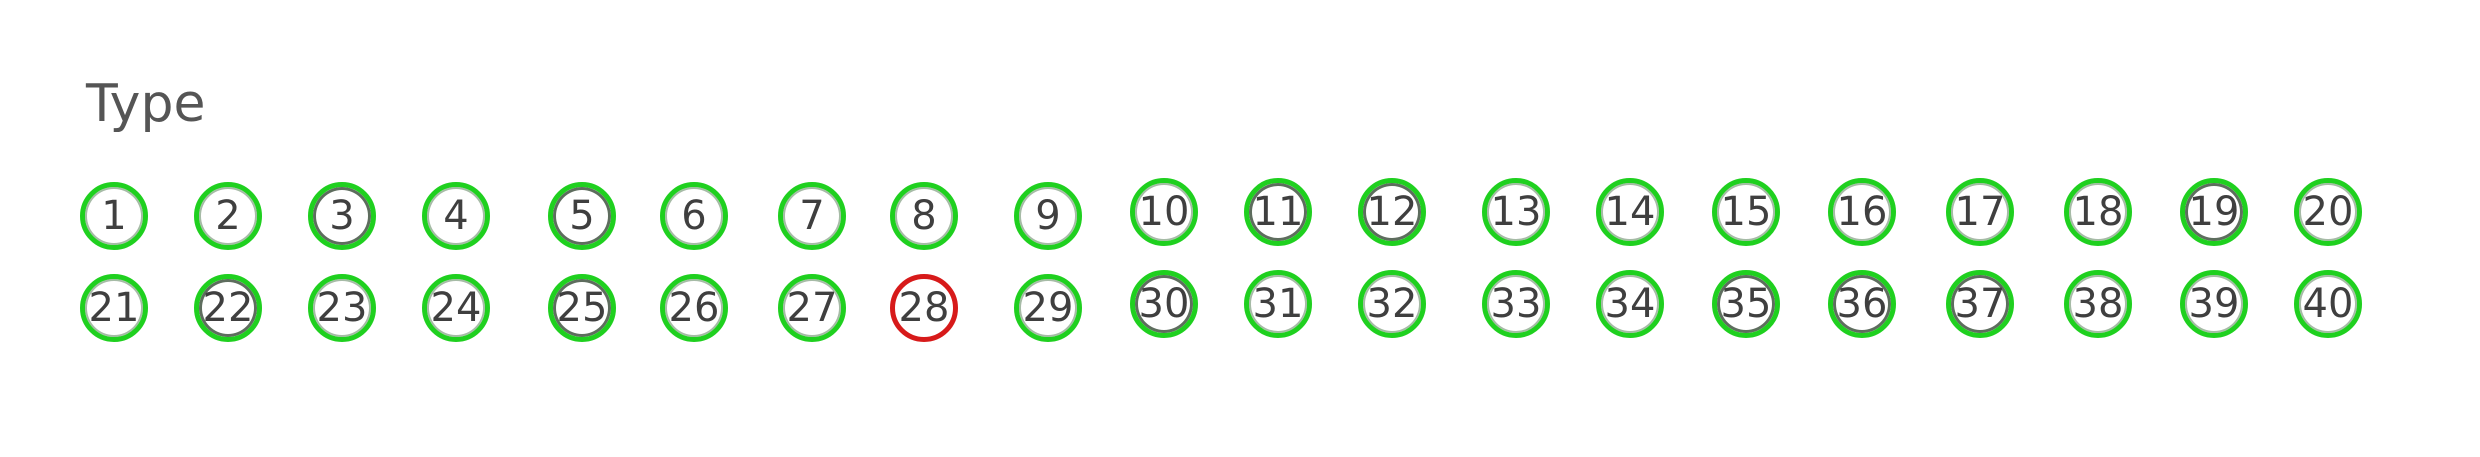 Image resolution: width=2480 pixels, height=457 pixels. I want to click on question-button-6: 6, so click(694, 216).